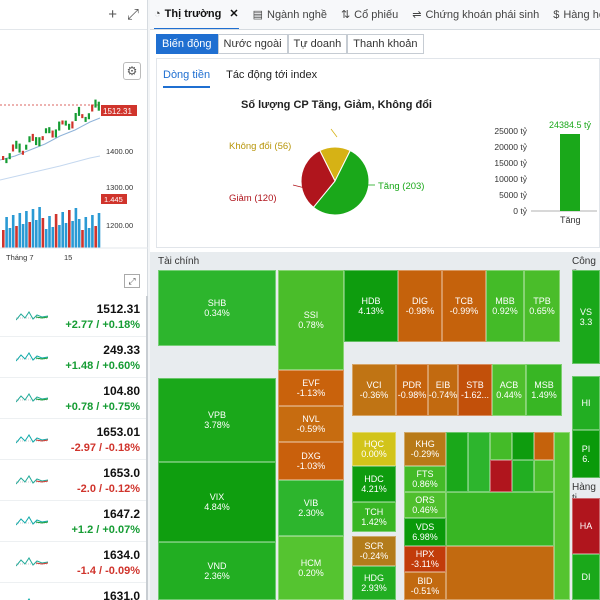  Describe the element at coordinates (374, 551) in the screenshot. I see `treemap-tile: SCR -0.24%` at that location.